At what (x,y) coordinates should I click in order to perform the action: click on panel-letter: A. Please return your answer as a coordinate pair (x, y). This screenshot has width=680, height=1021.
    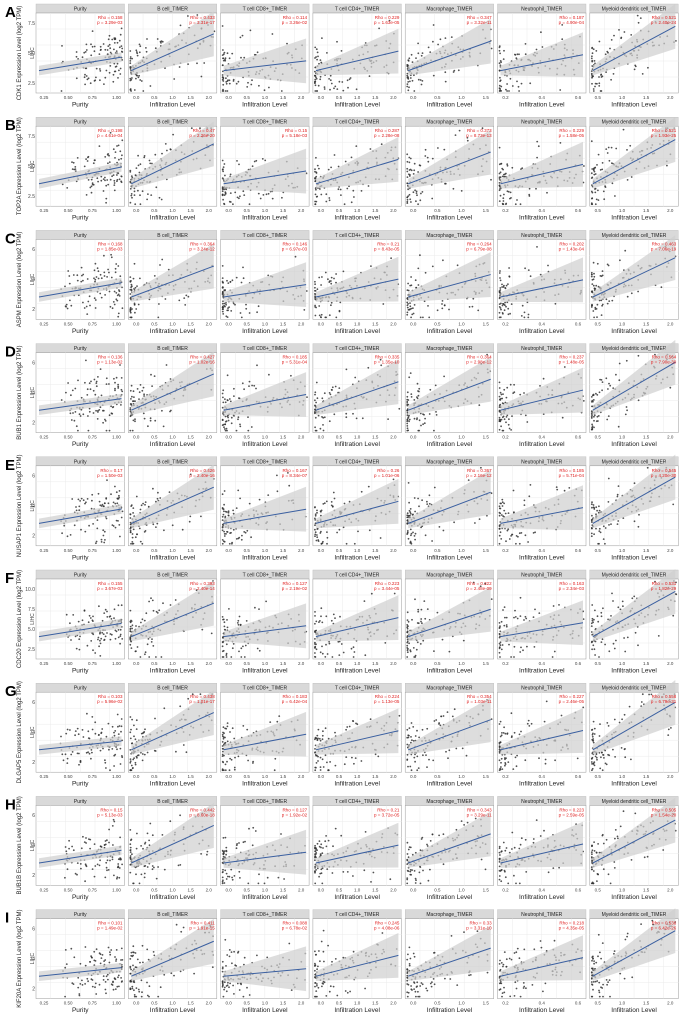
    Looking at the image, I should click on (10, 12).